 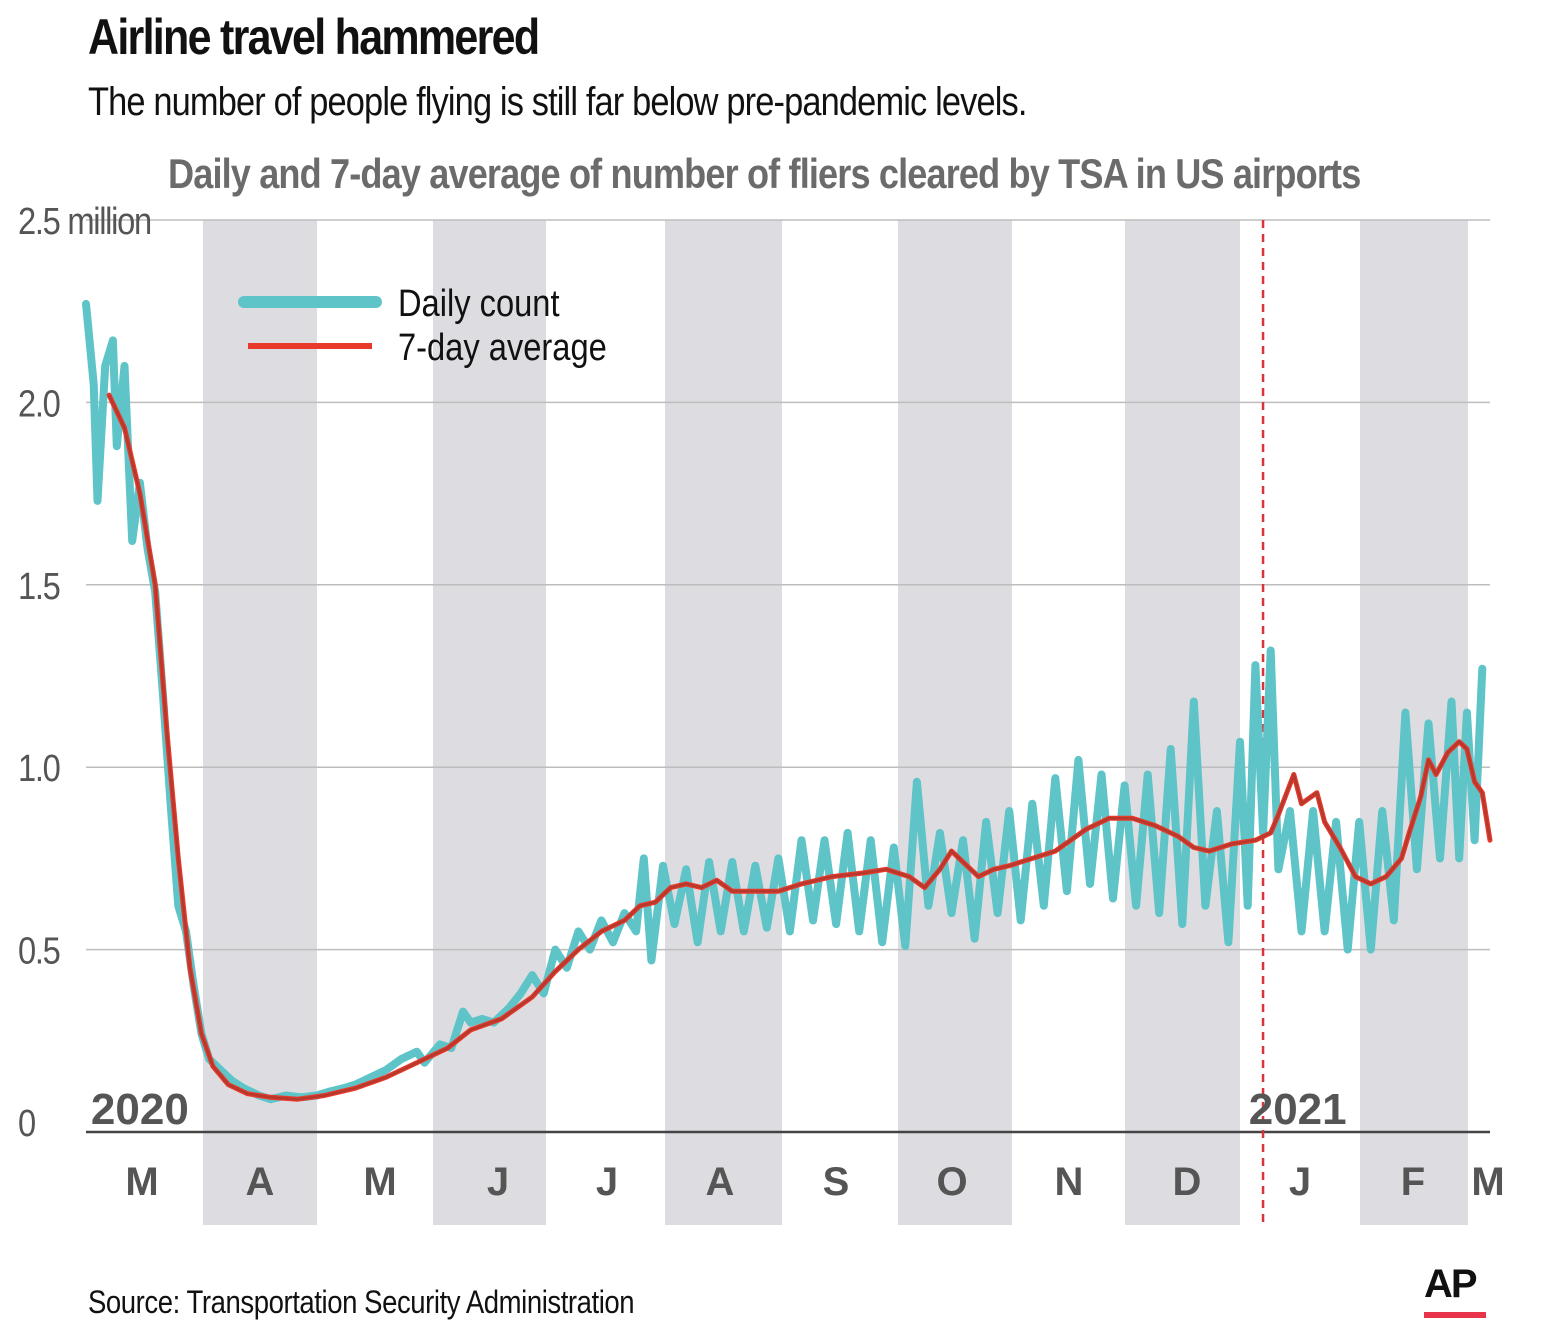 What do you see at coordinates (951, 1182) in the screenshot?
I see `x-tick-label: O` at bounding box center [951, 1182].